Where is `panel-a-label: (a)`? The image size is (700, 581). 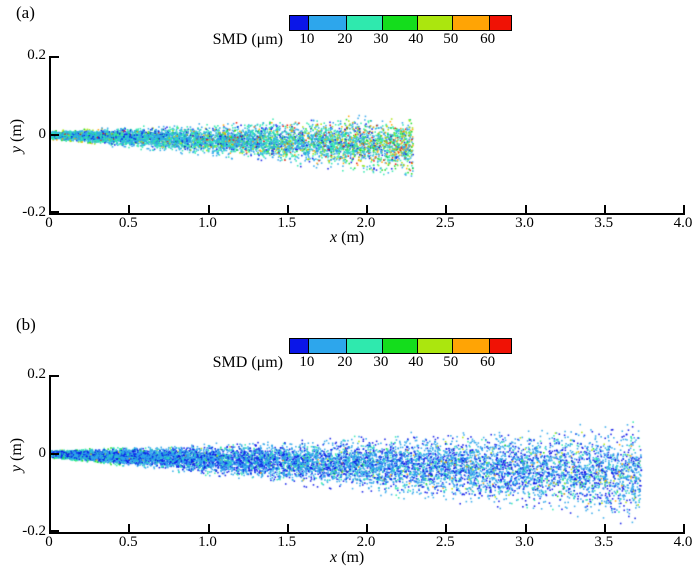 panel-a-label: (a) is located at coordinates (25, 12).